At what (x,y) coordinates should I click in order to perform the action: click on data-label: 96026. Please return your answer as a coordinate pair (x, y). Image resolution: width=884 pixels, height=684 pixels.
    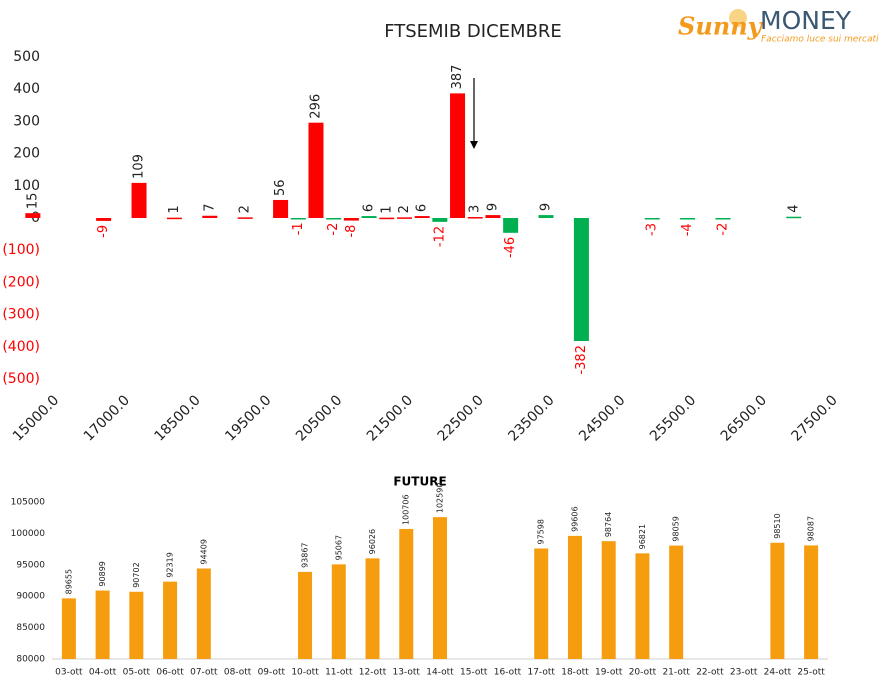
    Looking at the image, I should click on (372, 541).